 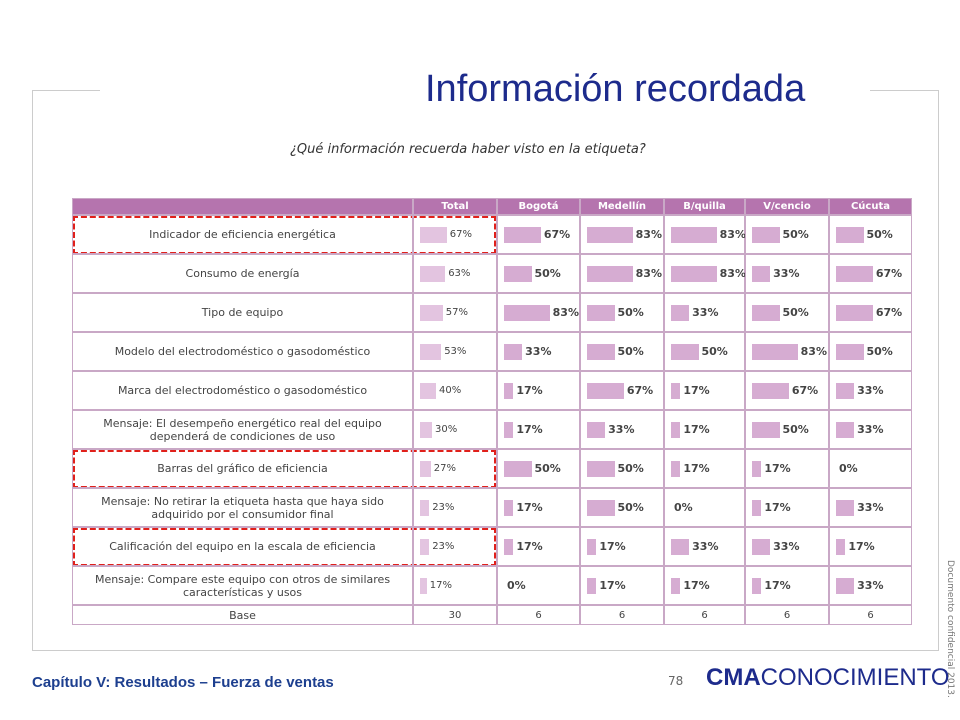 What do you see at coordinates (455, 206) in the screenshot?
I see `column-header: Total` at bounding box center [455, 206].